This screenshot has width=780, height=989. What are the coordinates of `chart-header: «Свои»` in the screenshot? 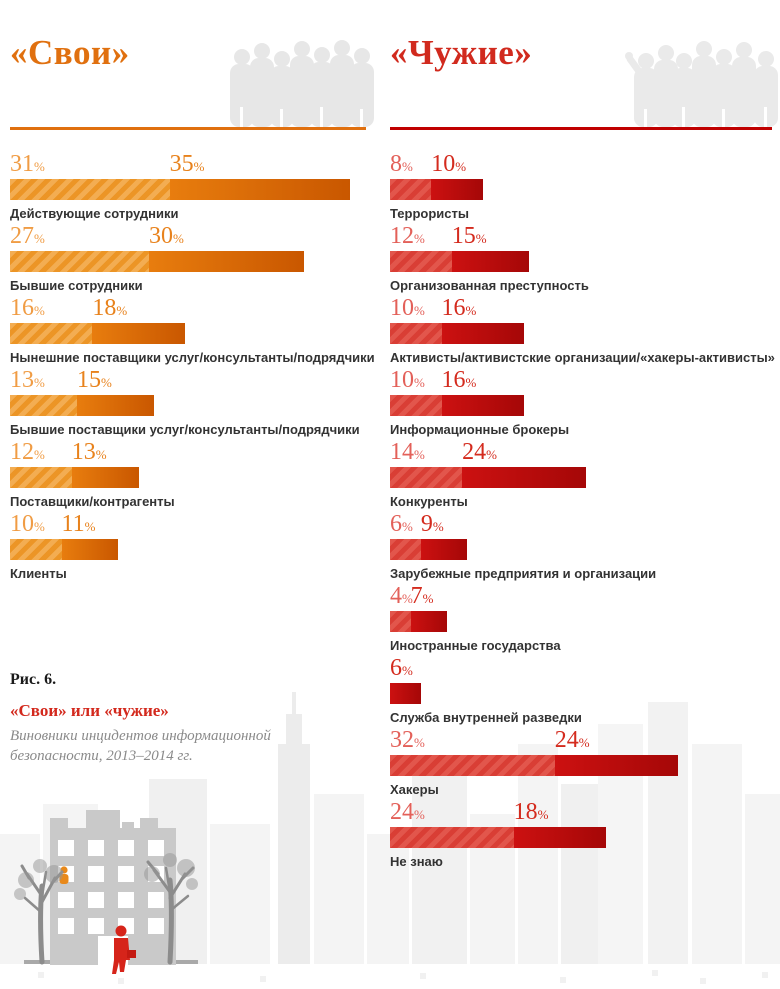 It's located at (192, 92).